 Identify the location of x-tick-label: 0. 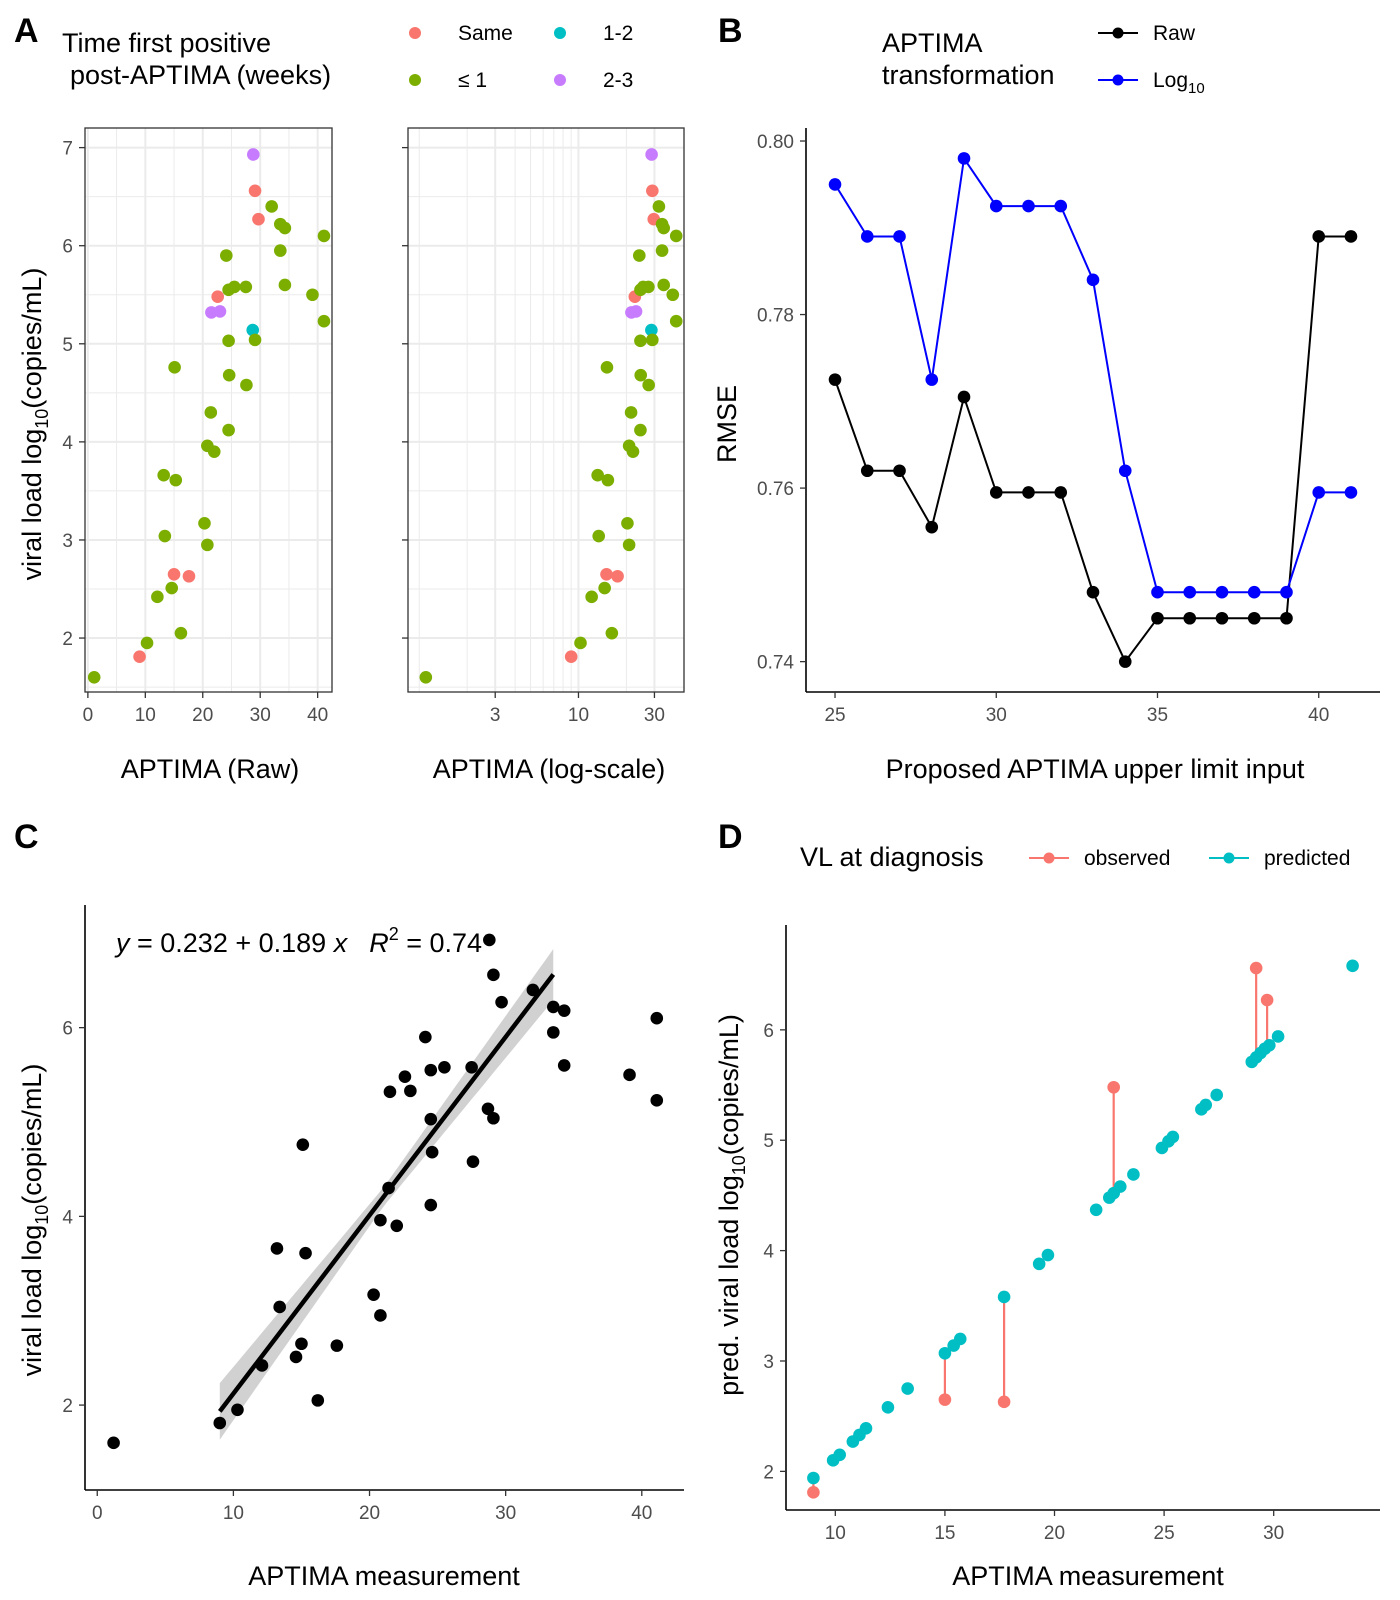
(88, 715).